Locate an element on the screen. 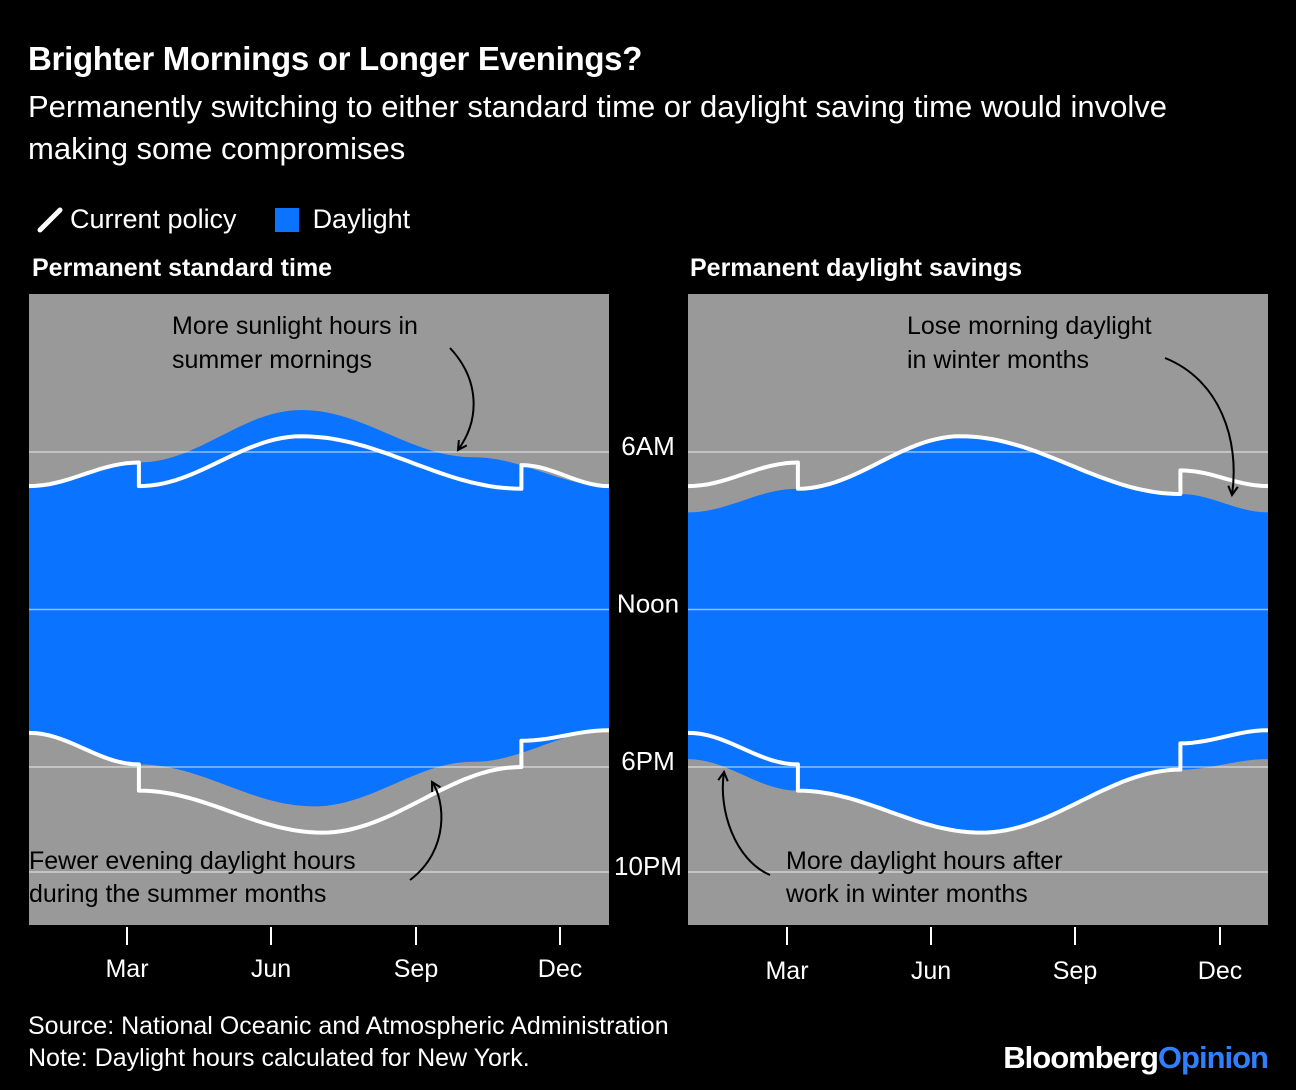  legend-daylight-label: Daylight is located at coordinates (361, 219).